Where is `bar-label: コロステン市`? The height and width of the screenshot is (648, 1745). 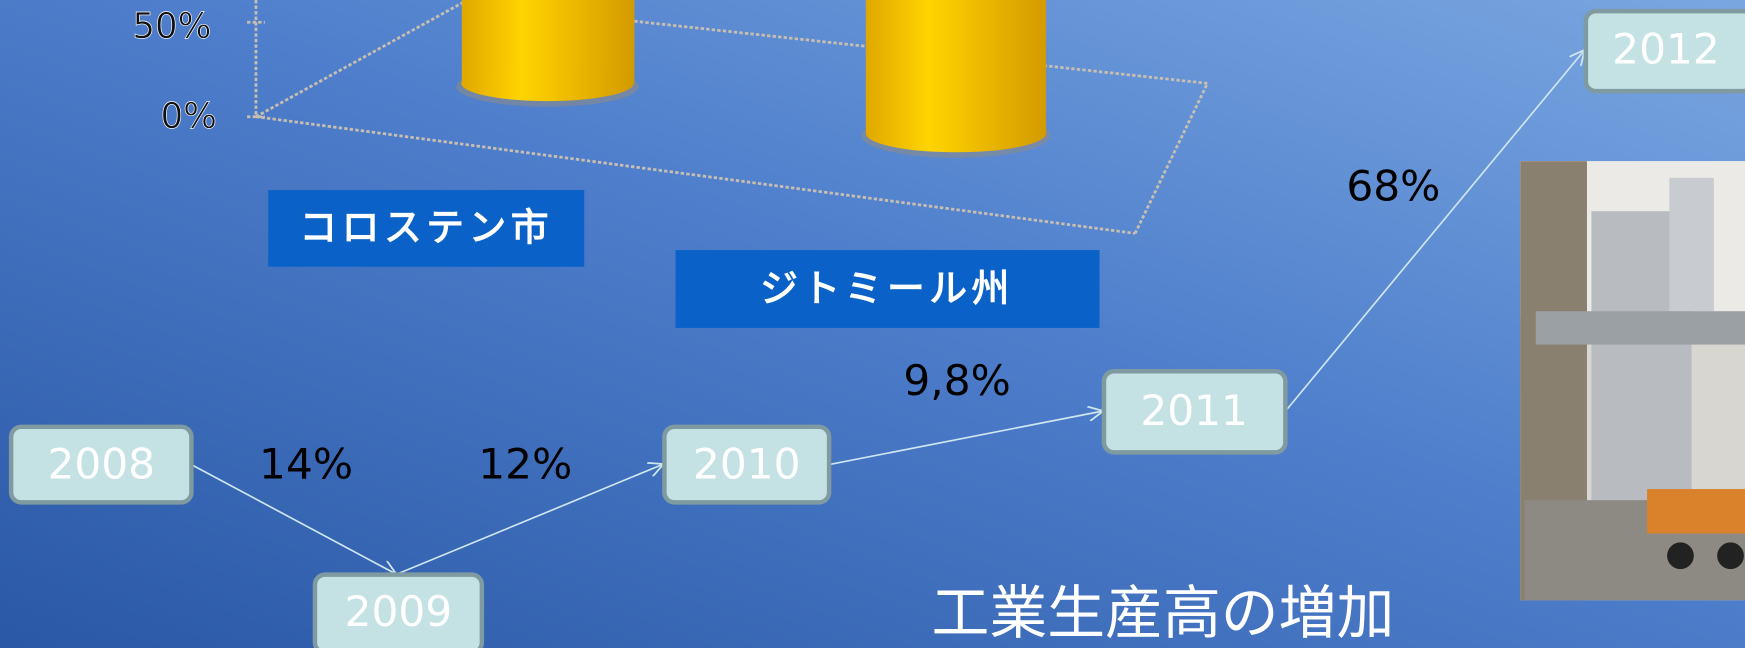 bar-label: コロステン市 is located at coordinates (426, 228).